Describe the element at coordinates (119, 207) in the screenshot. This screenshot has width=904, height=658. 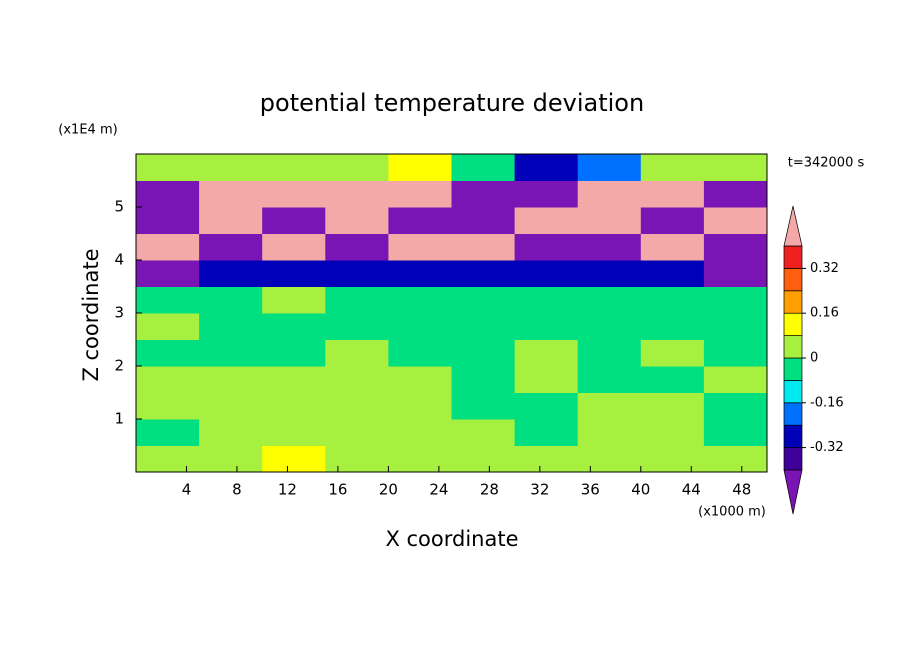
I see `y-tick-label: 5` at that location.